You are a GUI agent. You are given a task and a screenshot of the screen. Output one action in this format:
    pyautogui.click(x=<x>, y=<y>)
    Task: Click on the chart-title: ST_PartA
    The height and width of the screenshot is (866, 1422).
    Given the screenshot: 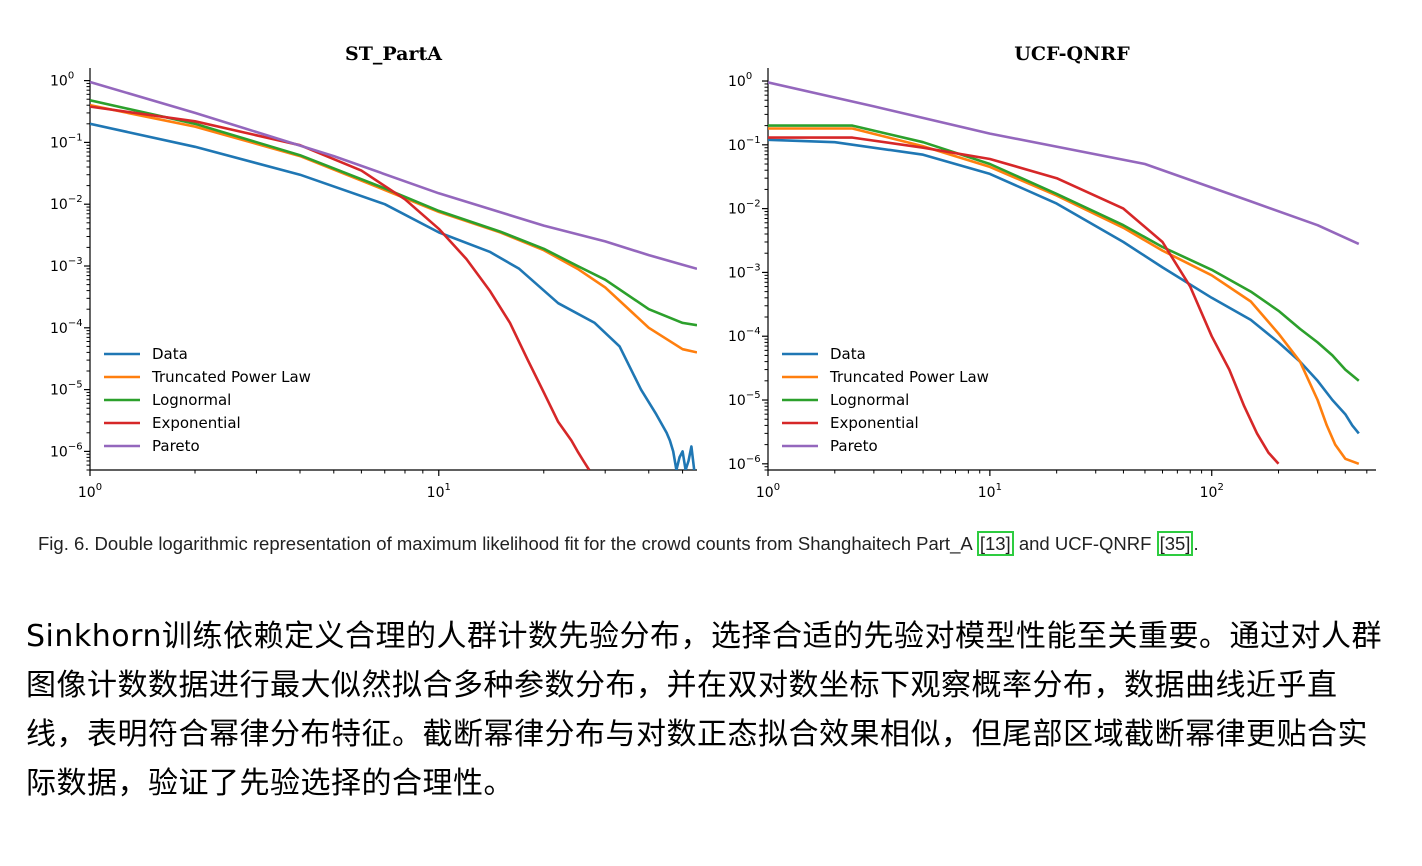 What is the action you would take?
    pyautogui.click(x=393, y=54)
    